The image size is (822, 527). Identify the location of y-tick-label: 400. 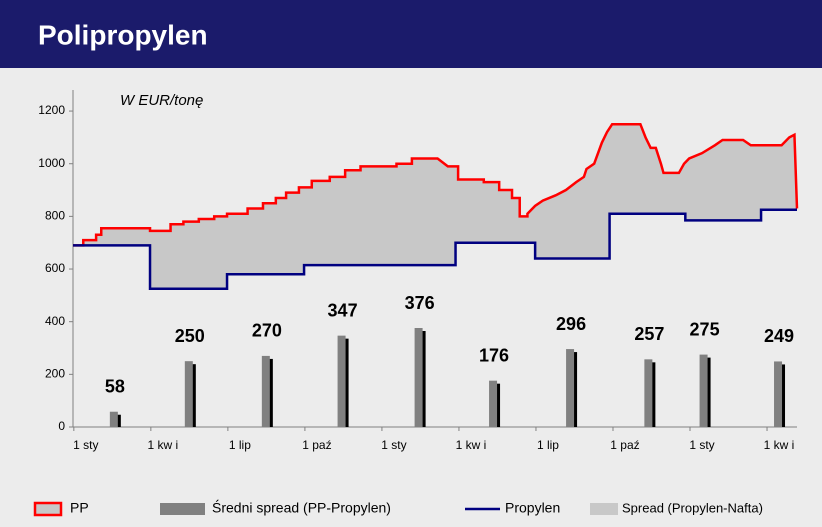
(55, 321).